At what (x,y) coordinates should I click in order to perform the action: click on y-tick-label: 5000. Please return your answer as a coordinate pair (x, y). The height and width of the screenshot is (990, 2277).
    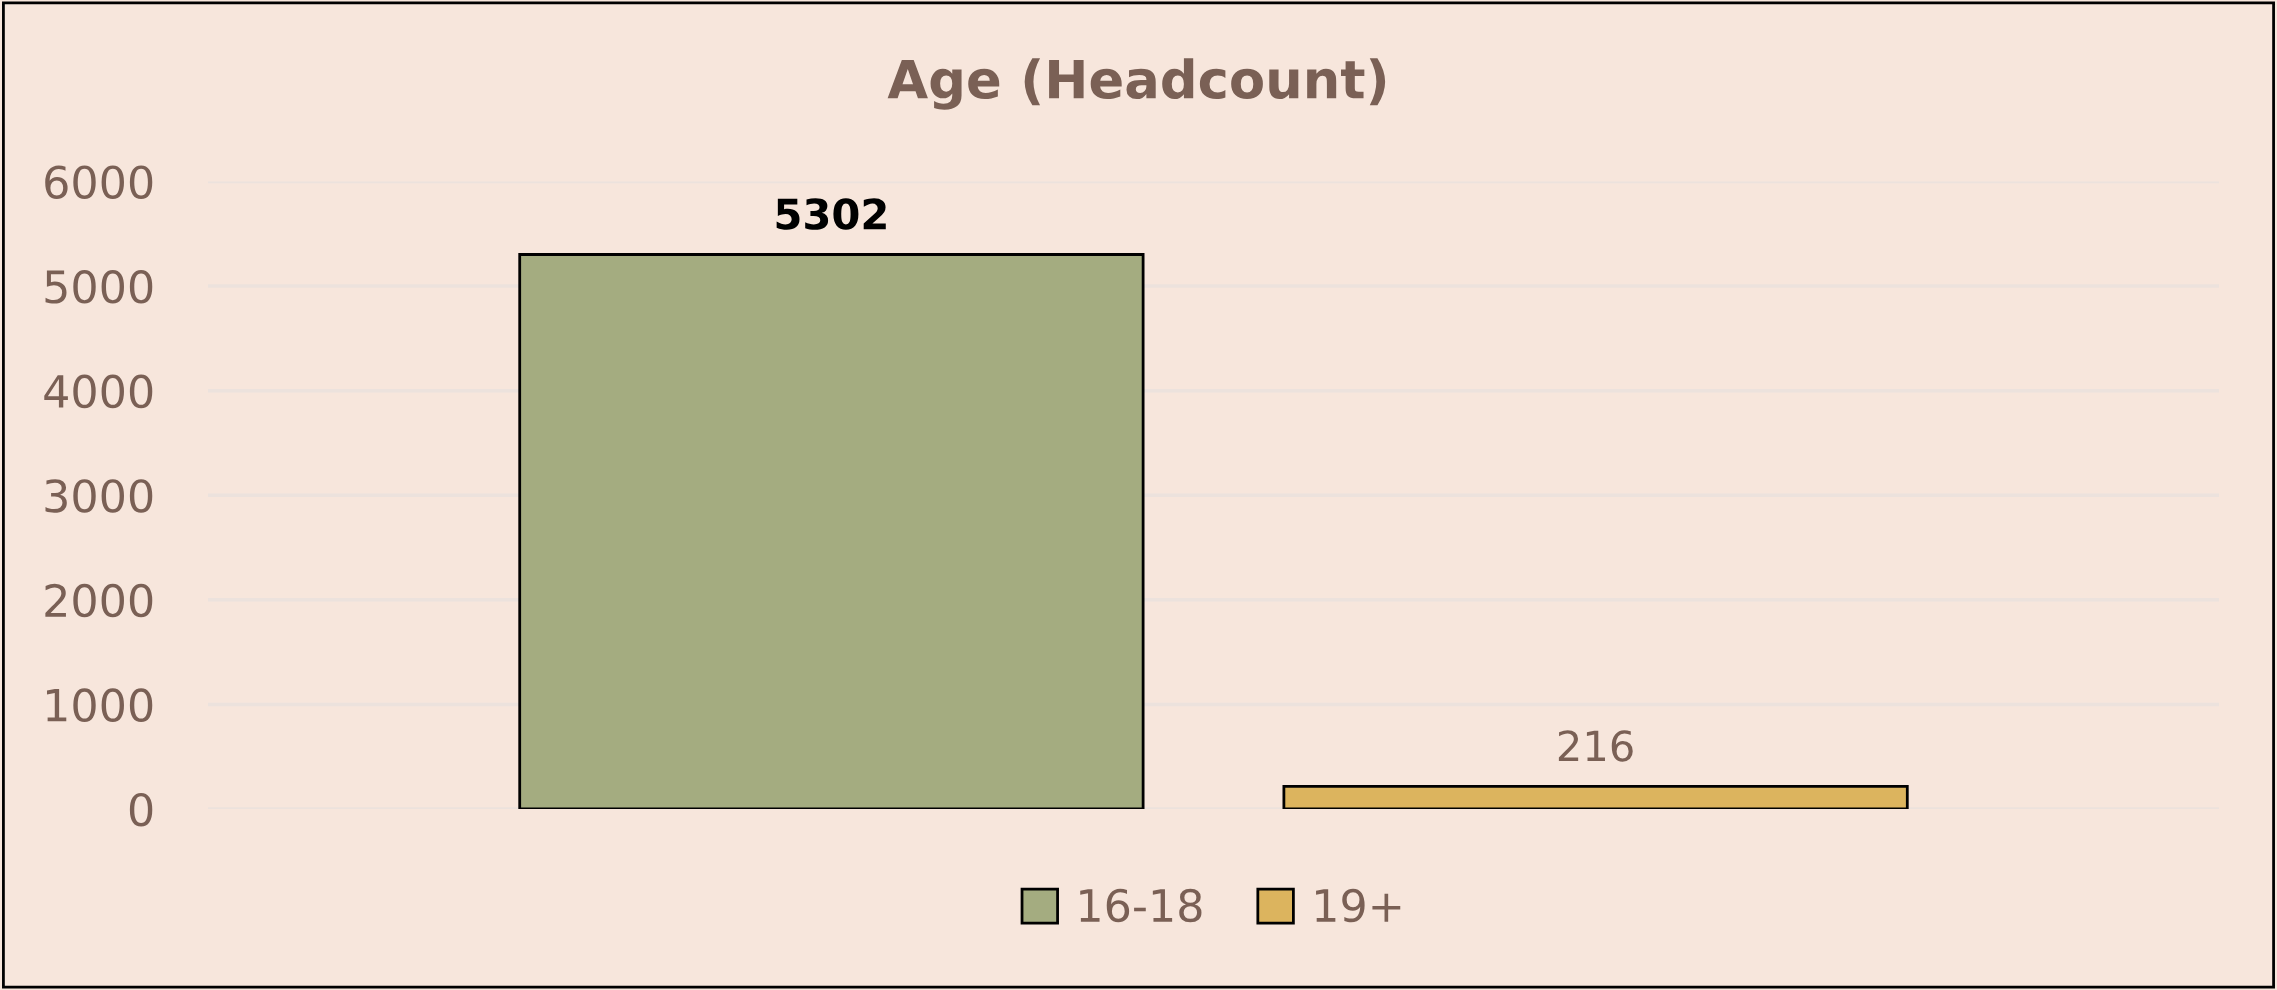
    Looking at the image, I should click on (99, 286).